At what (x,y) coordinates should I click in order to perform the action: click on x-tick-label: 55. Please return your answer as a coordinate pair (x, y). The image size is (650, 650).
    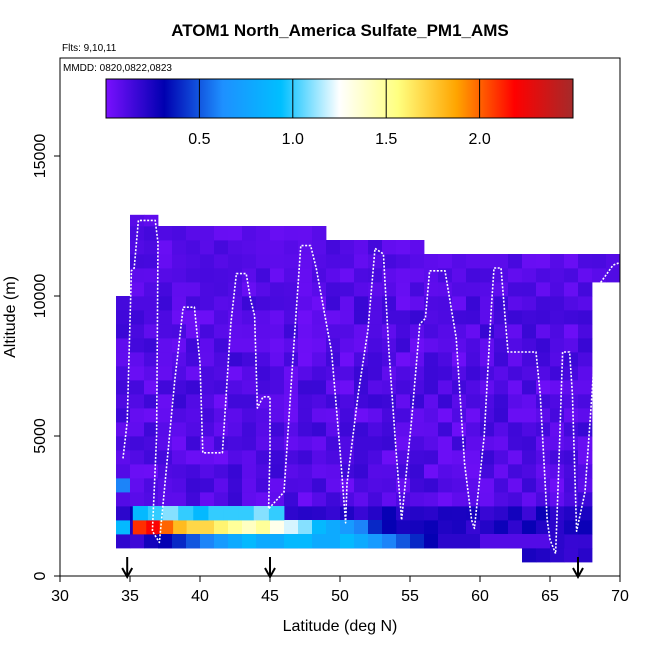
    Looking at the image, I should click on (410, 596).